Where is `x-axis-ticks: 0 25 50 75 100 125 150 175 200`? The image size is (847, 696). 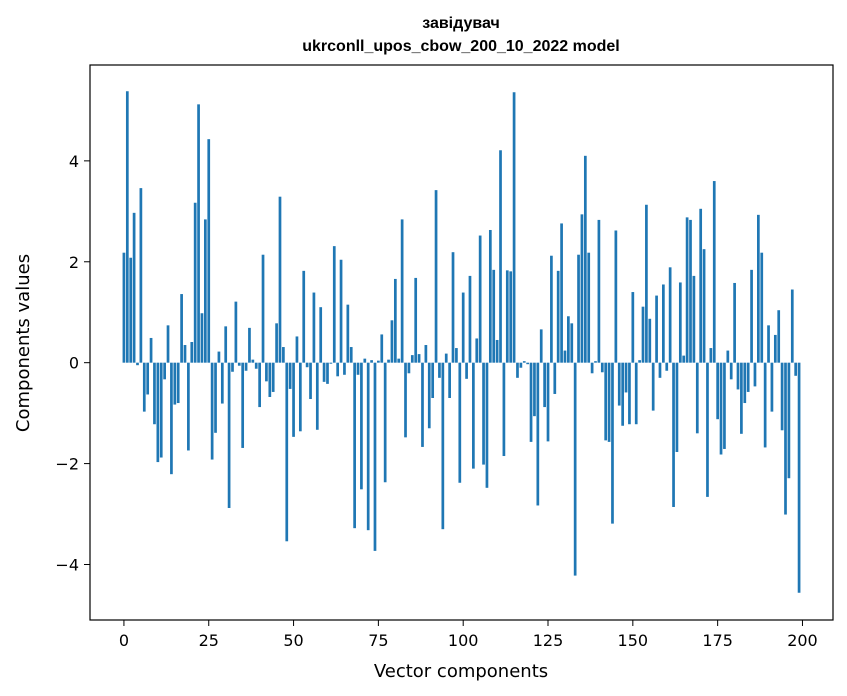
x-axis-ticks: 0 25 50 75 100 125 150 175 200 is located at coordinates (468, 635).